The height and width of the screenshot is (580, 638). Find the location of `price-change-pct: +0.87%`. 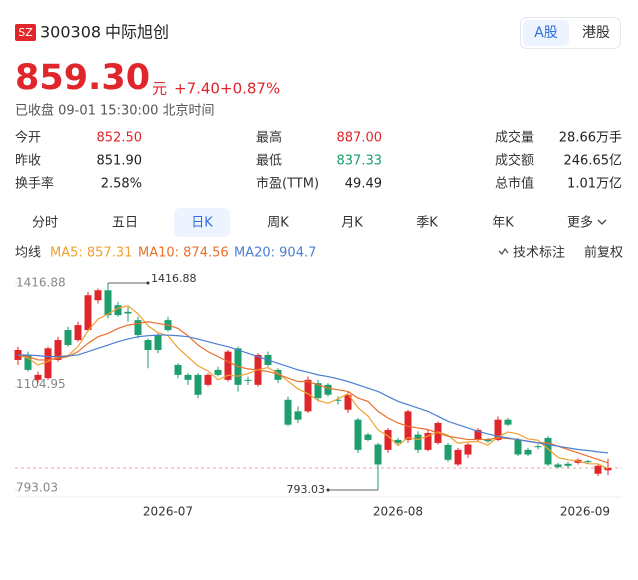

price-change-pct: +0.87% is located at coordinates (250, 89).